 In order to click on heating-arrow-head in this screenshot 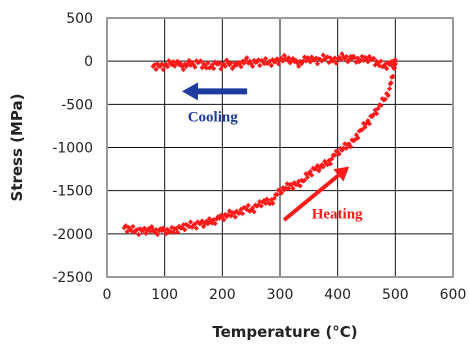, I will do `click(341, 174)`.